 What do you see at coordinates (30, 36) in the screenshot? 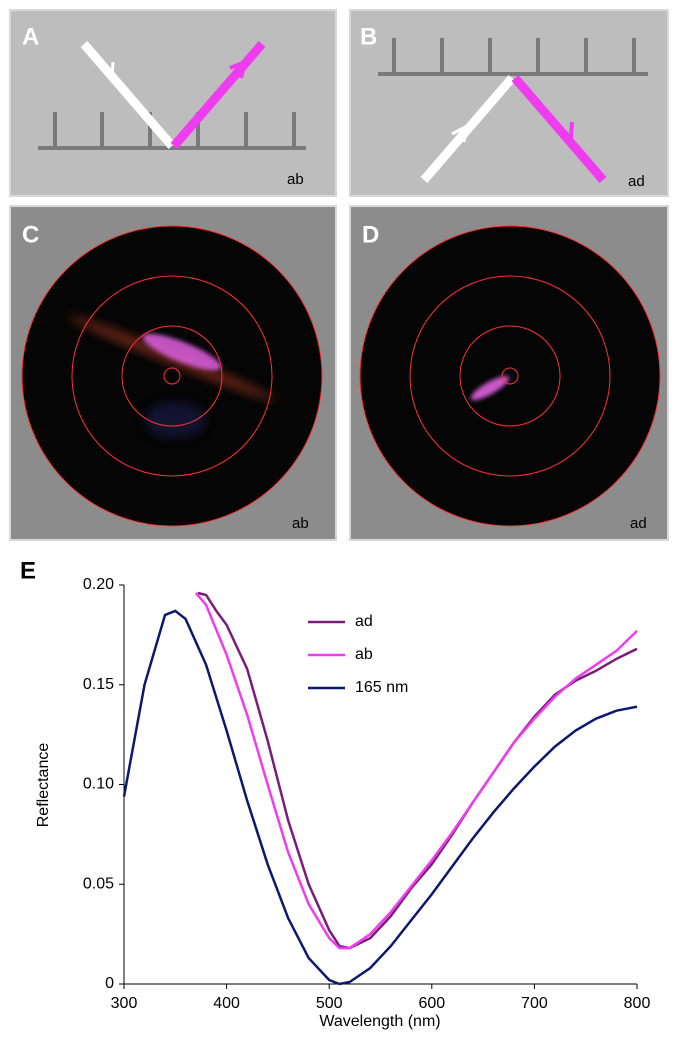
I see `panel-label: A` at bounding box center [30, 36].